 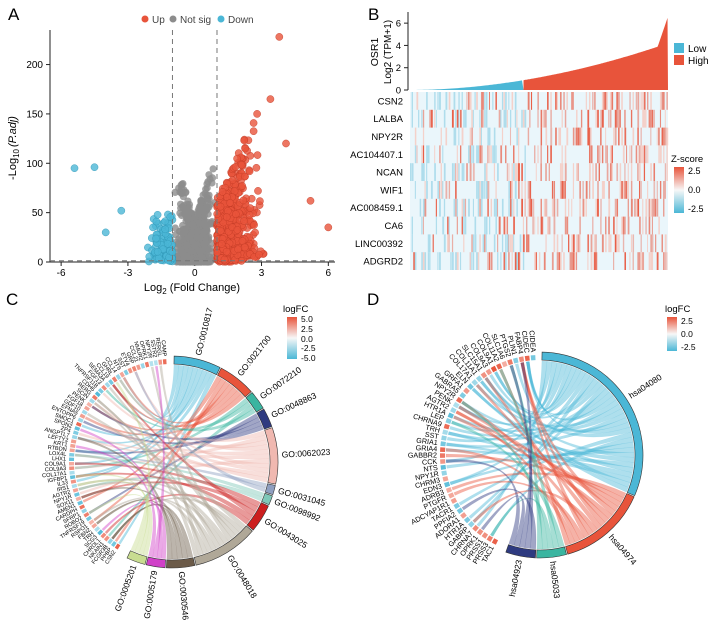 What do you see at coordinates (55, 464) in the screenshot?
I see `gene-label: COL9A1` at bounding box center [55, 464].